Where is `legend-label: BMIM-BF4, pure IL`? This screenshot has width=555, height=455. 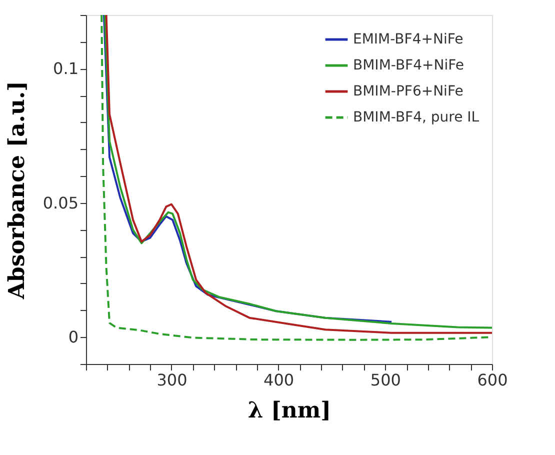 legend-label: BMIM-BF4, pure IL is located at coordinates (416, 118).